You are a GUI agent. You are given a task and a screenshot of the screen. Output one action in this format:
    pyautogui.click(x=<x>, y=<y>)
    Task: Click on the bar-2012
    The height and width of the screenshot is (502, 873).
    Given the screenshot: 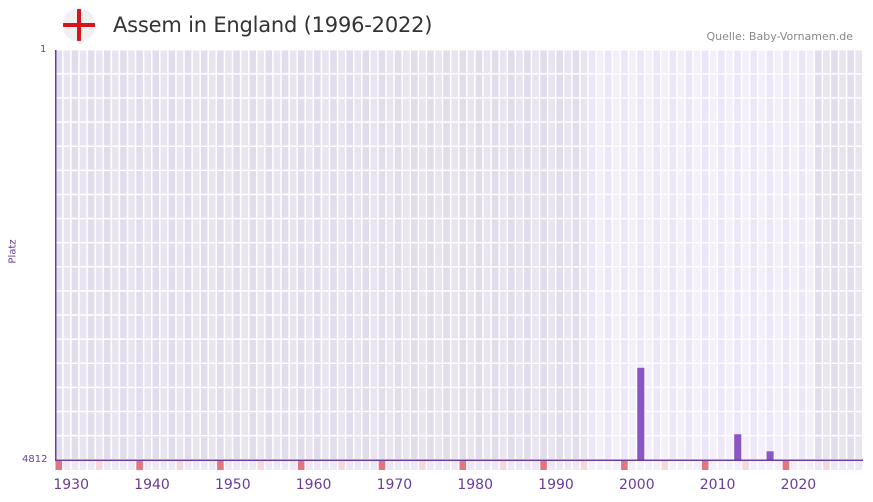 What is the action you would take?
    pyautogui.click(x=738, y=447)
    